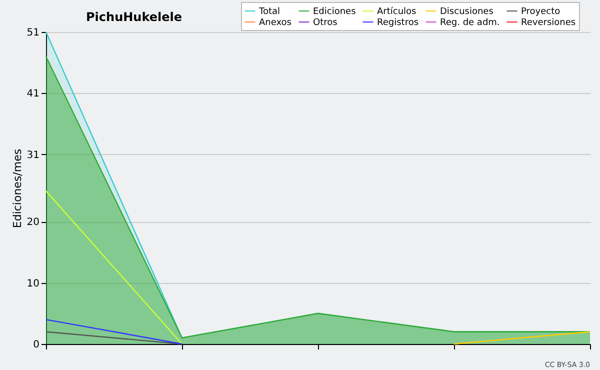  What do you see at coordinates (398, 23) in the screenshot?
I see `legend-label: Registros` at bounding box center [398, 23].